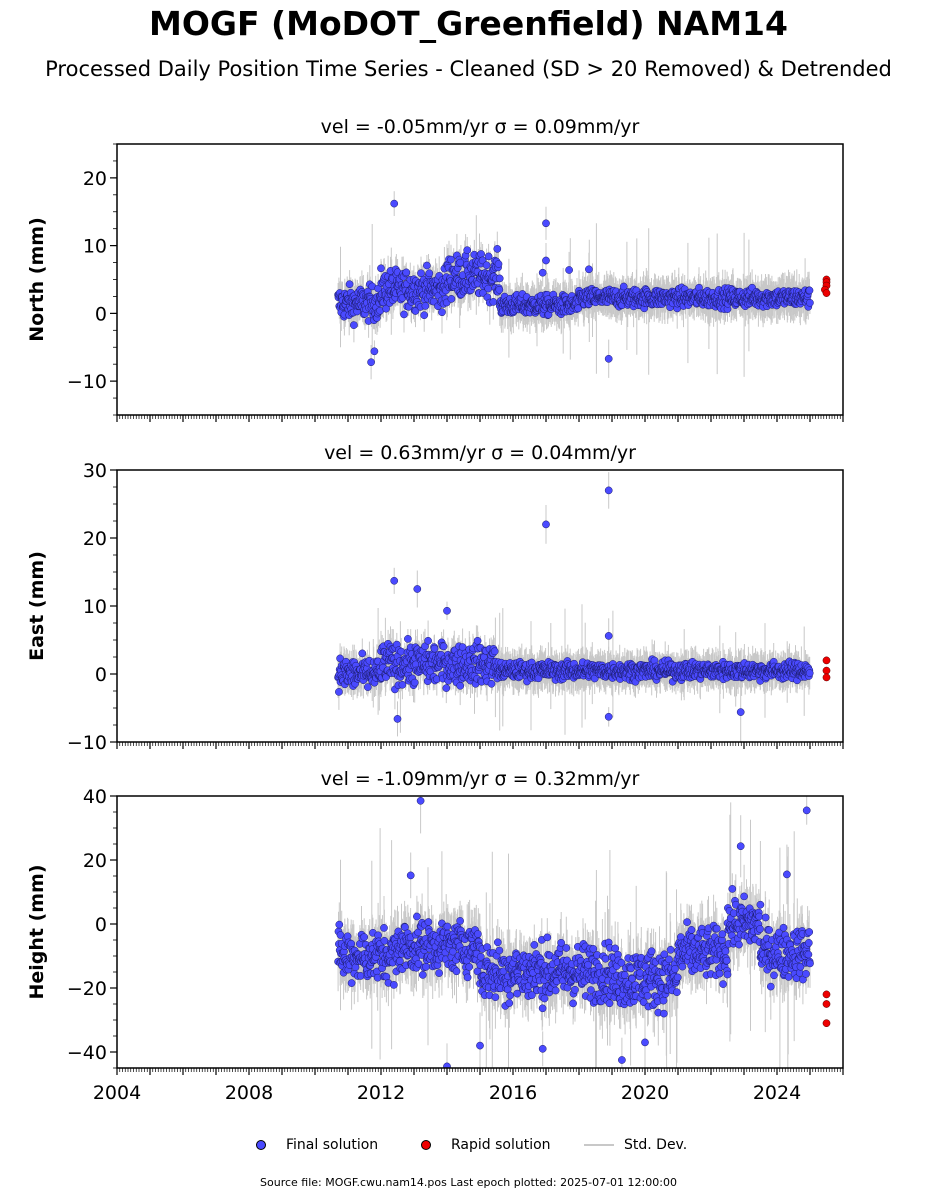 This screenshot has width=937, height=1200. I want to click on final-points-north, so click(574, 283).